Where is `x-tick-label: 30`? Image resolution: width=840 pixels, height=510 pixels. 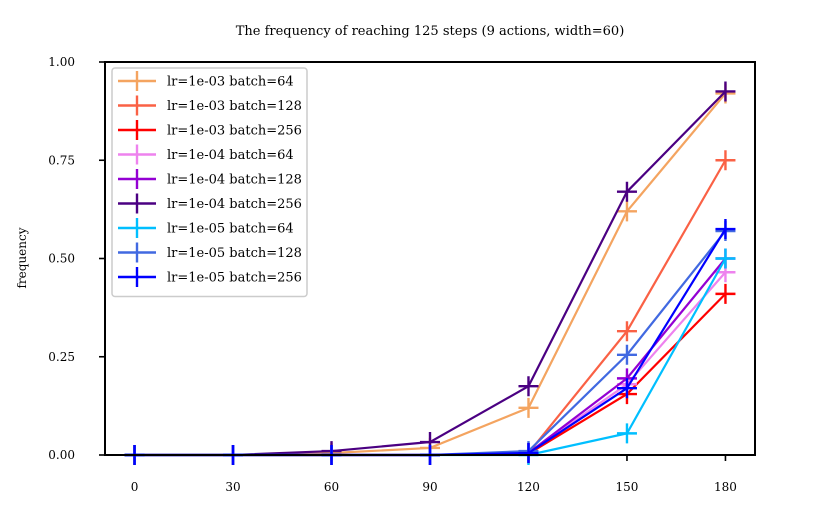 x-tick-label: 30 is located at coordinates (232, 487).